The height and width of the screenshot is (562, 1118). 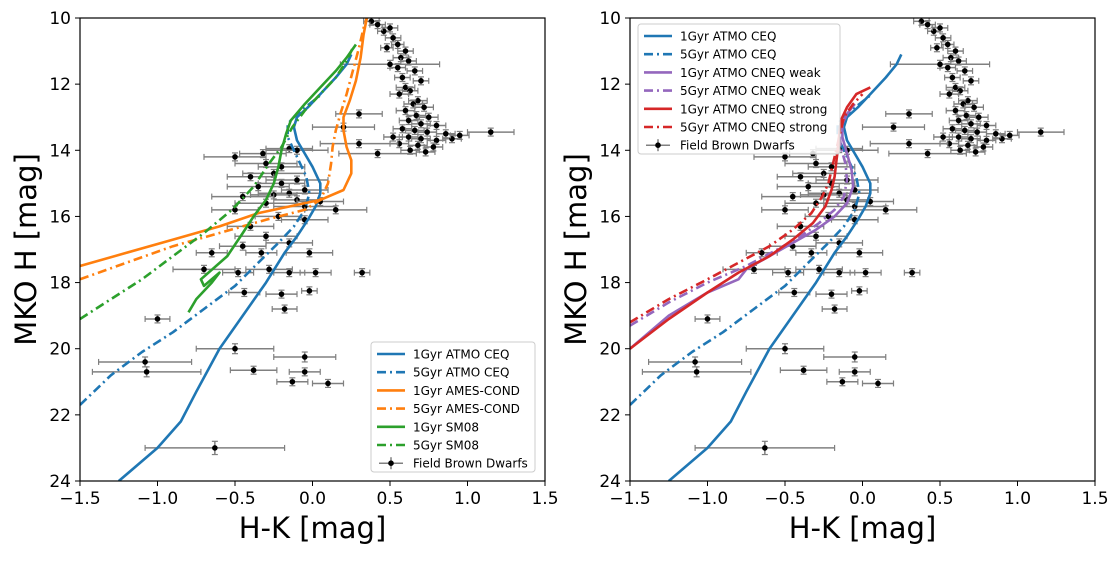 What do you see at coordinates (389, 499) in the screenshot?
I see `x-tick-label: 0.5` at bounding box center [389, 499].